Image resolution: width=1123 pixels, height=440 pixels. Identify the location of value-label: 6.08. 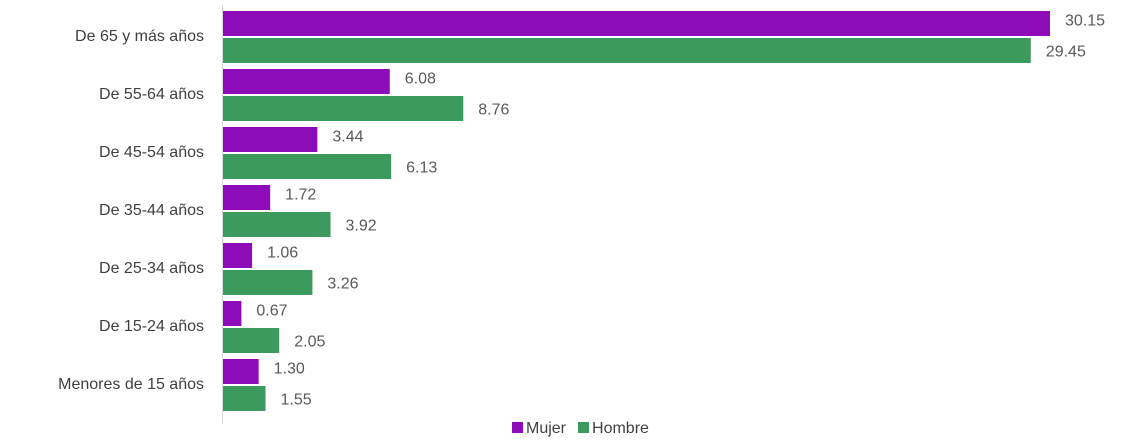
(420, 79).